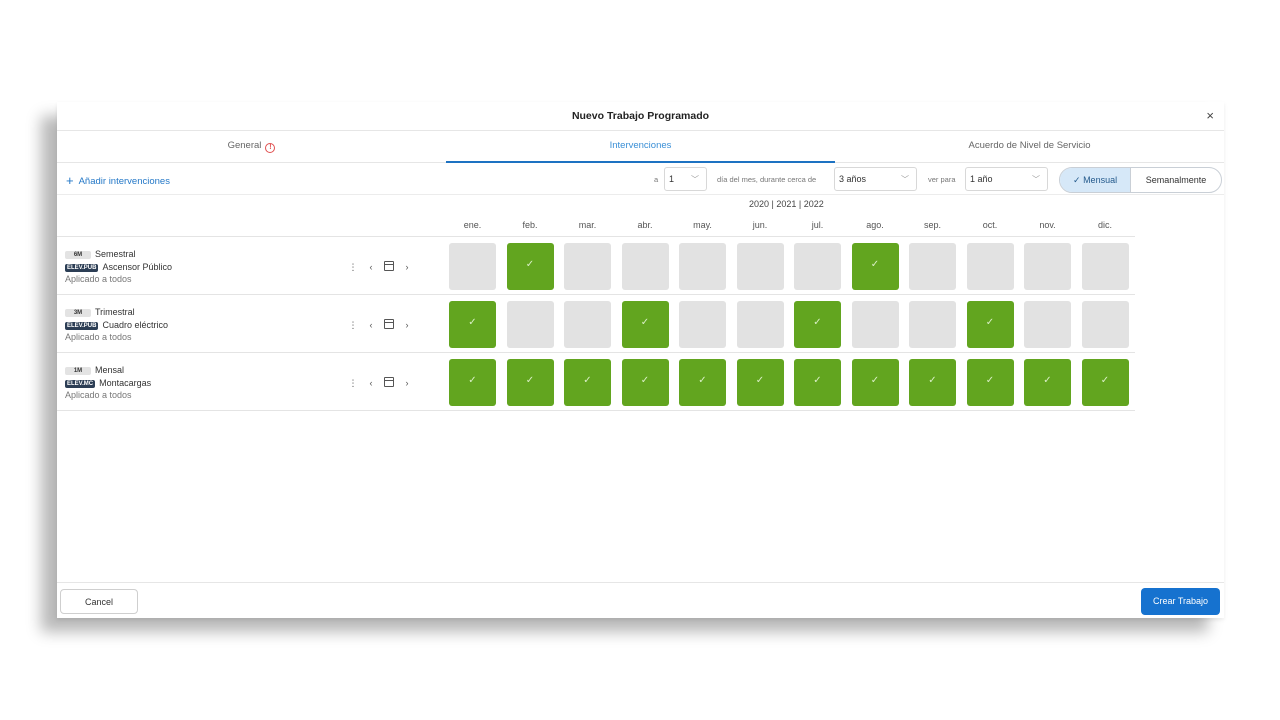  I want to click on asset-name: Cuadro eléctrico, so click(135, 325).